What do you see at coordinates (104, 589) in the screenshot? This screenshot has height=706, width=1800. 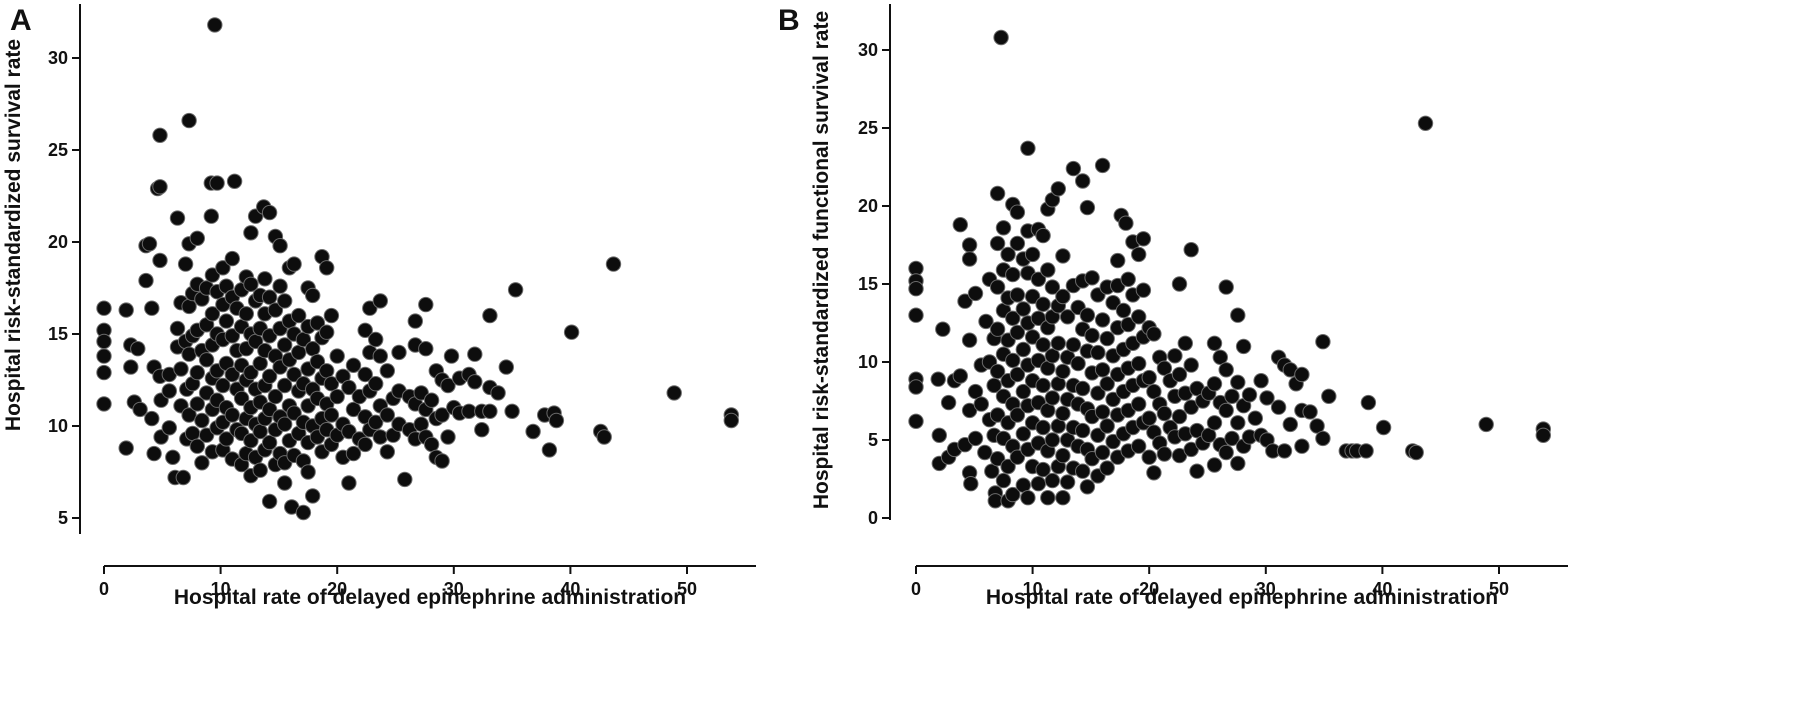 I see `panel-a-x-tick-label: 0` at bounding box center [104, 589].